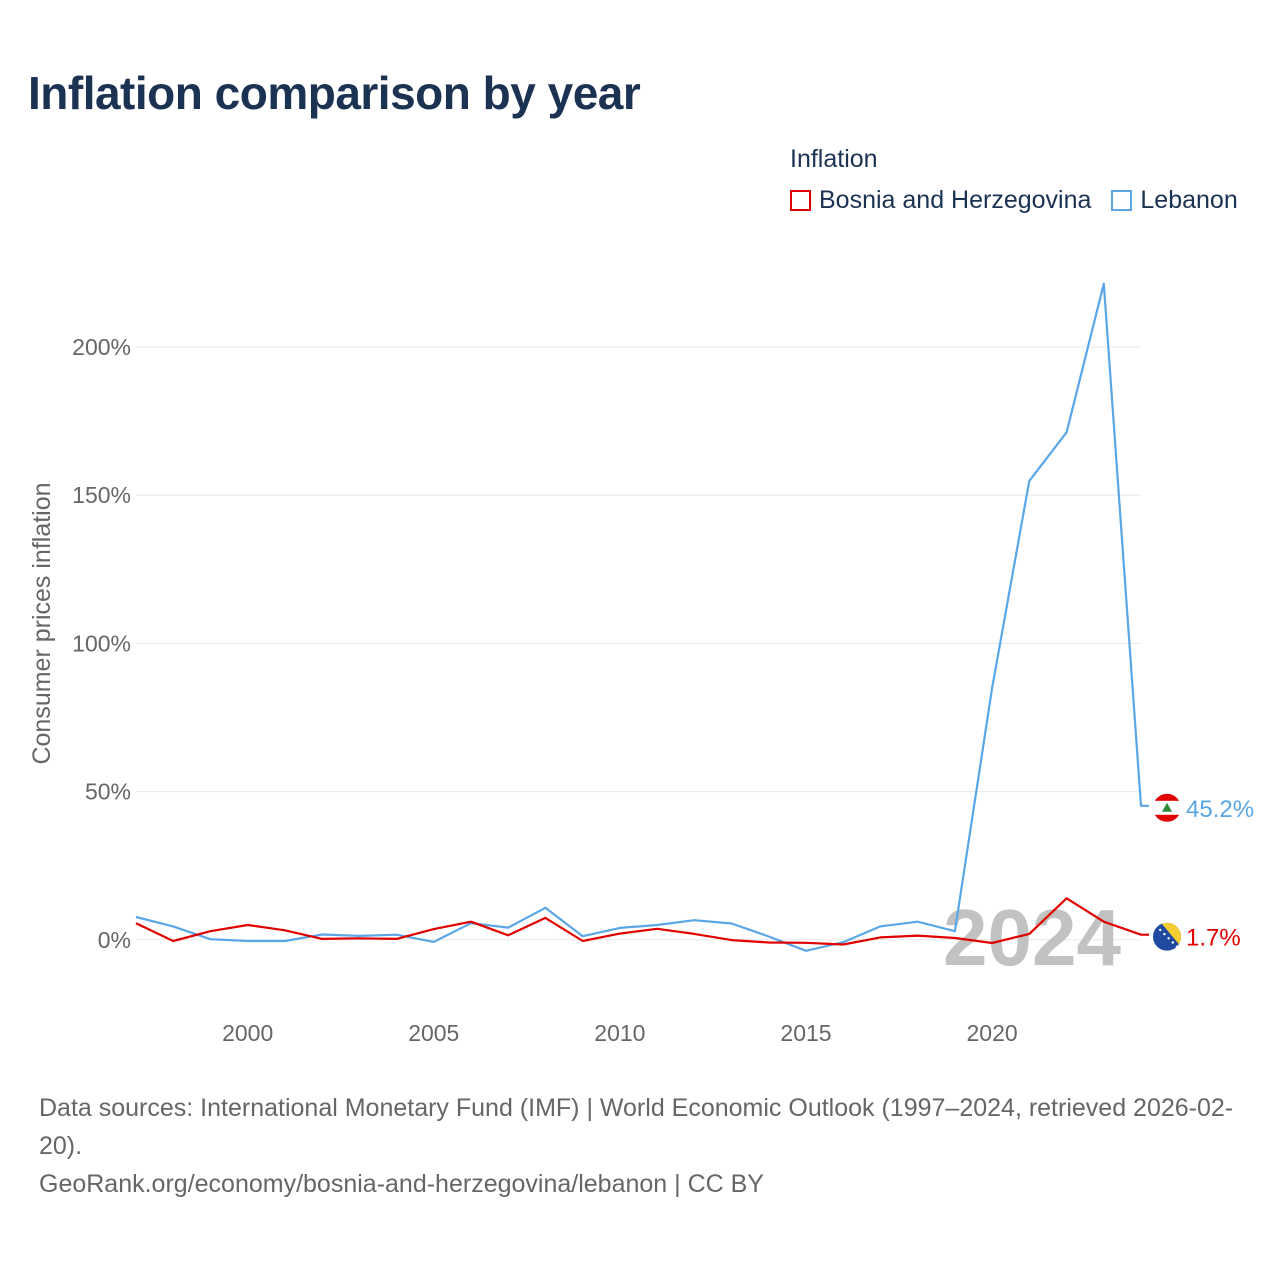 The image size is (1280, 1280). Describe the element at coordinates (1213, 938) in the screenshot. I see `end-label-bosnia: 1.7%` at that location.